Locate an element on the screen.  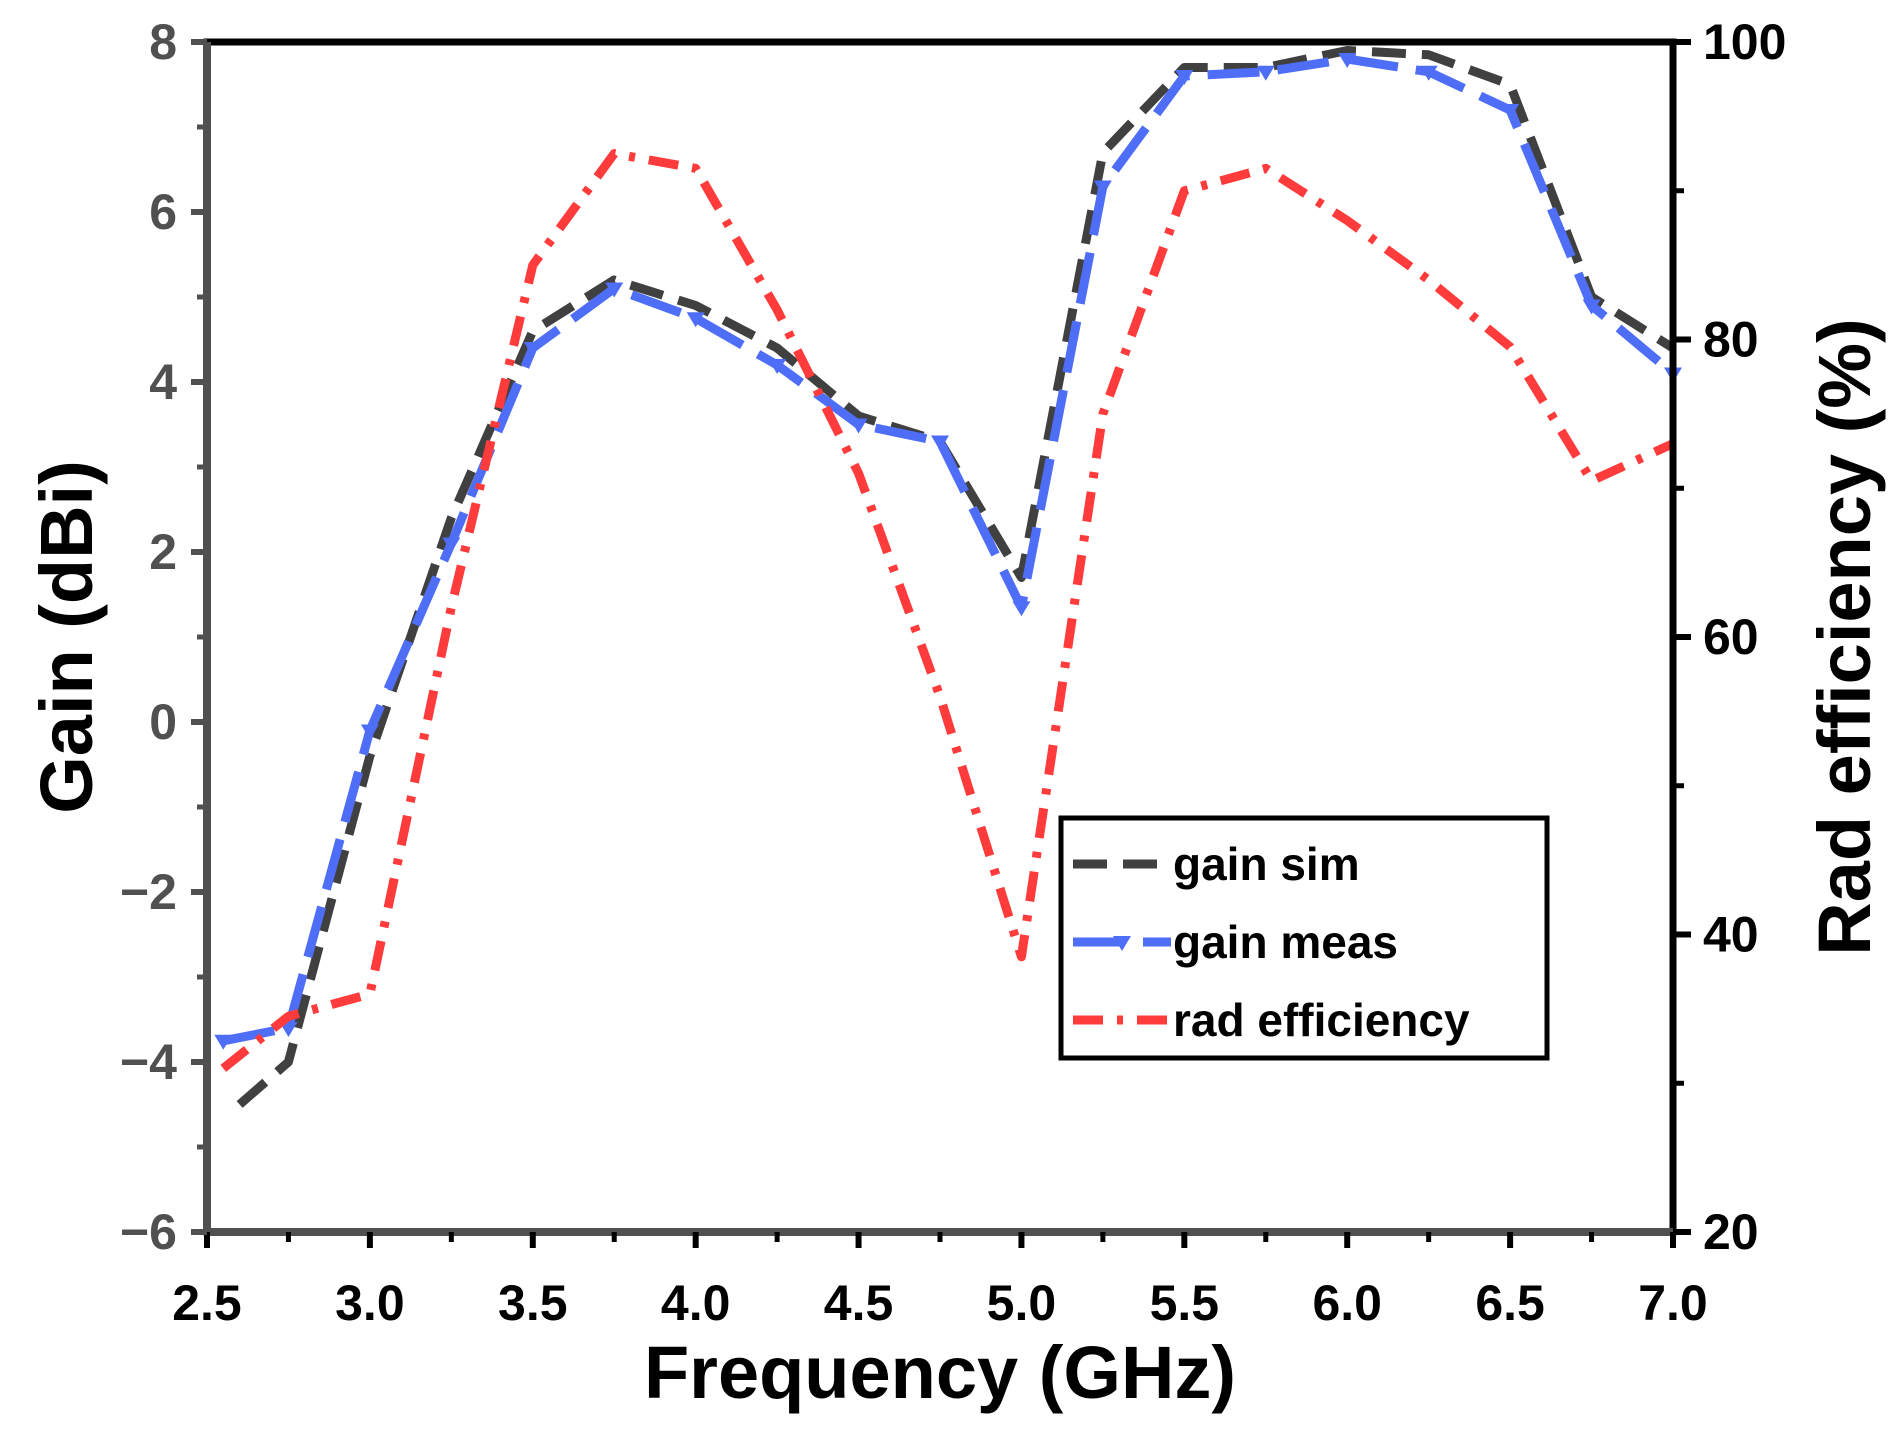
y-right-tick-label: 80 is located at coordinates (1731, 340).